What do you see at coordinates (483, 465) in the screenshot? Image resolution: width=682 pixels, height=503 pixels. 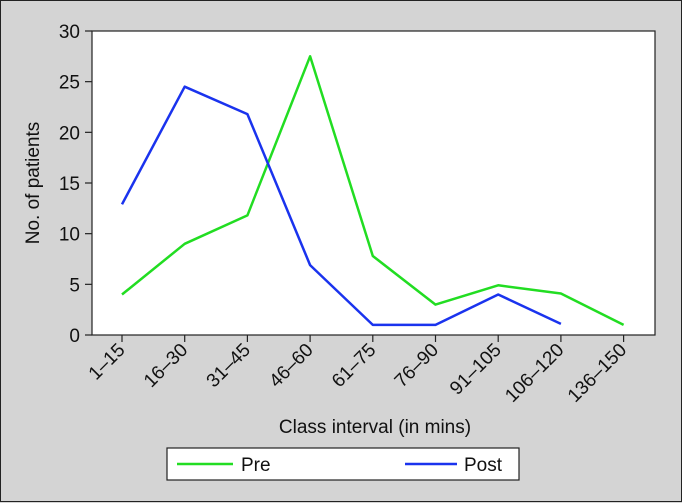 I see `legend-label-post: Post` at bounding box center [483, 465].